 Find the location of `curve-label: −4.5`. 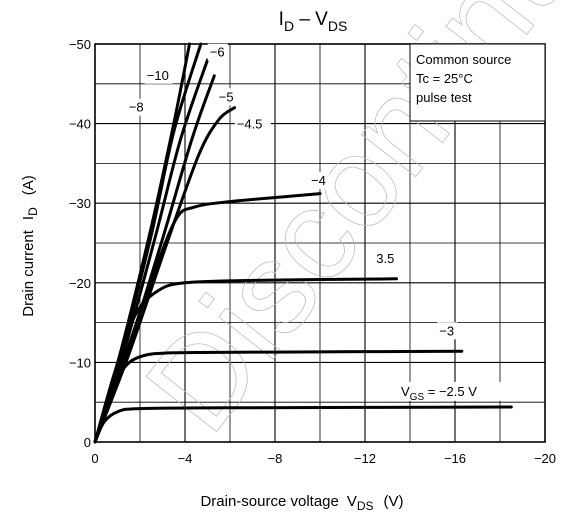

curve-label: −4.5 is located at coordinates (250, 123).